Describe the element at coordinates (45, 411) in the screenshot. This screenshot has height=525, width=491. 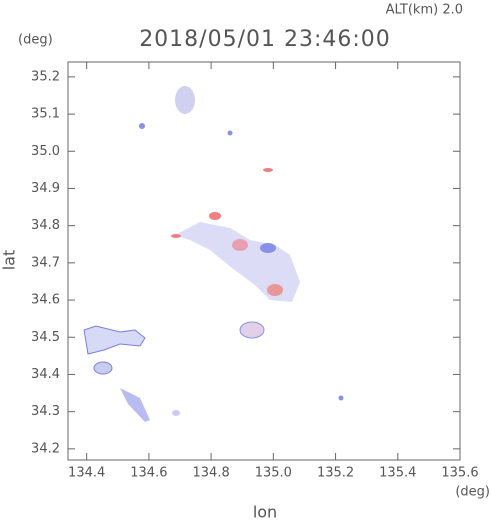
I see `y-tick-label: 34.3` at that location.